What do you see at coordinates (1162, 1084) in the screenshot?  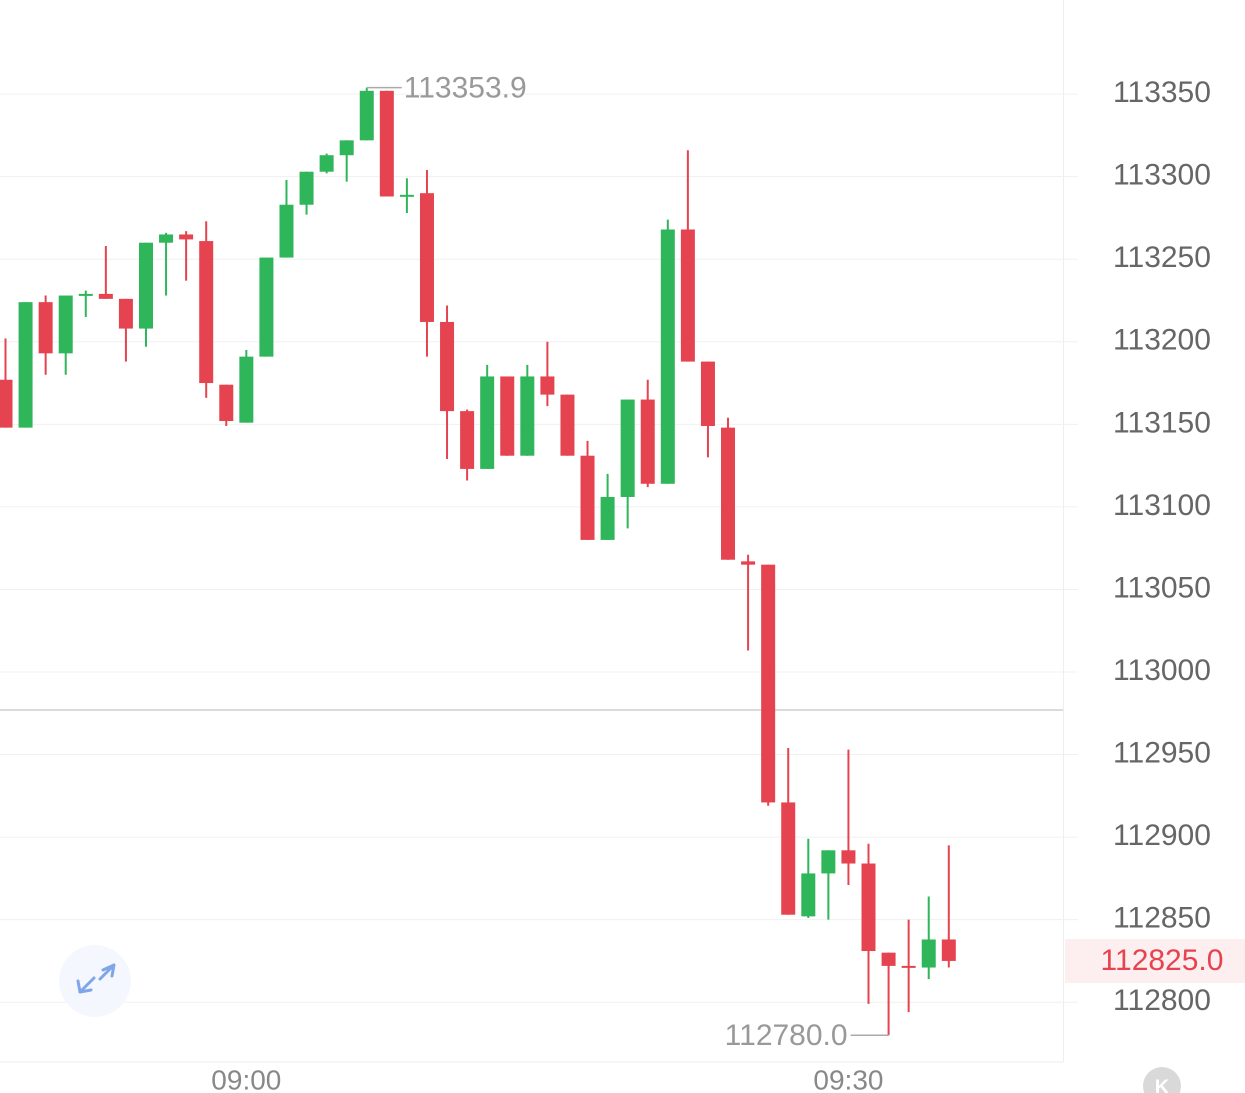 I see `k-button-label: K` at bounding box center [1162, 1084].